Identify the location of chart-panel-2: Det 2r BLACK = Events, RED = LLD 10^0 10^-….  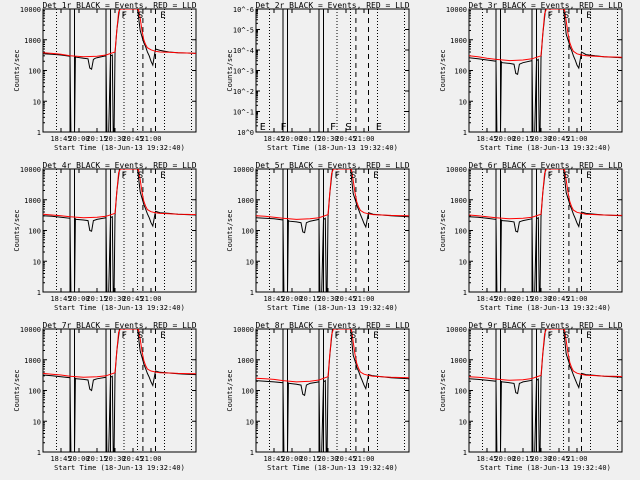
(318, 76).